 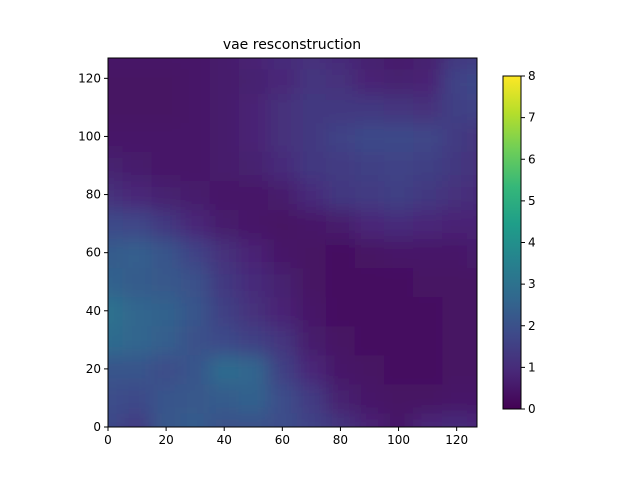 What do you see at coordinates (532, 409) in the screenshot?
I see `colorbar-tick-label: 0` at bounding box center [532, 409].